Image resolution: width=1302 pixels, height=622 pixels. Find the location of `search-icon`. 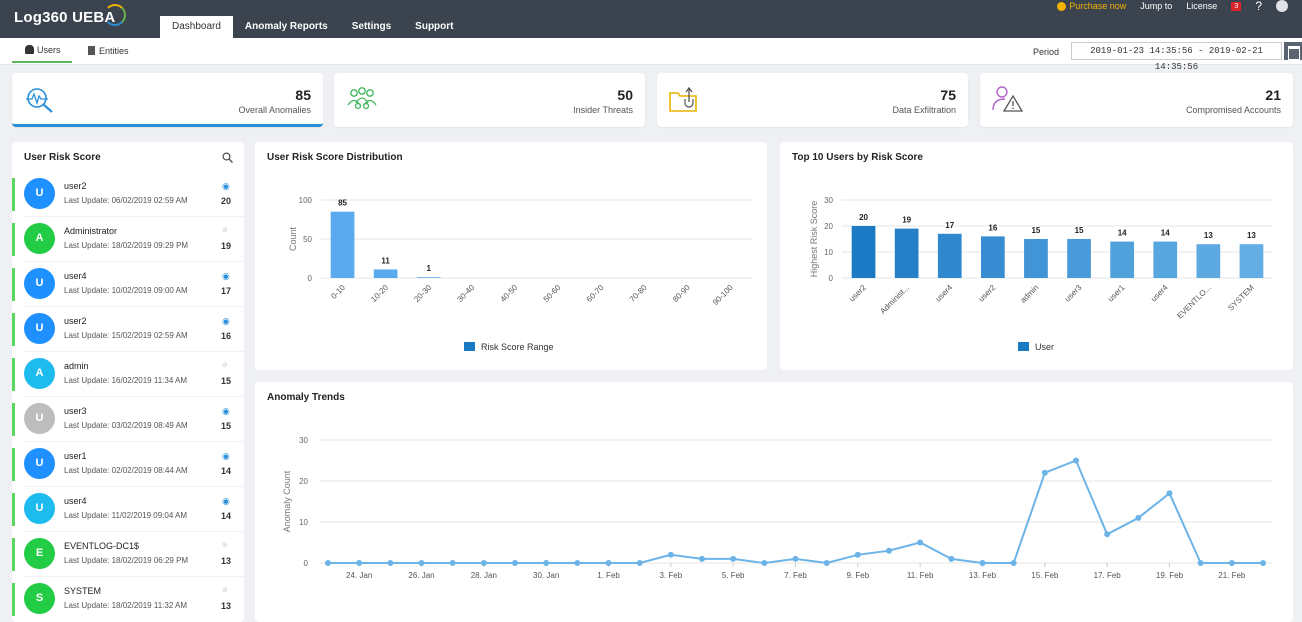

search-icon is located at coordinates (227, 157).